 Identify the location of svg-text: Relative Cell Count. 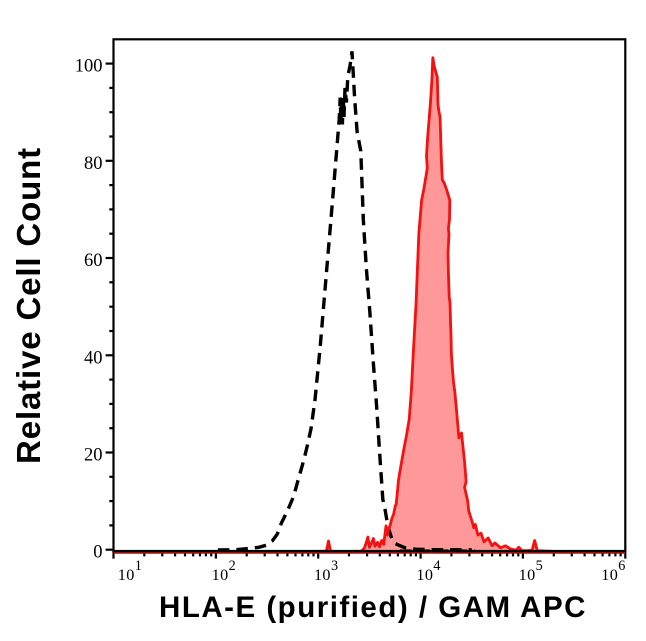
(28, 305).